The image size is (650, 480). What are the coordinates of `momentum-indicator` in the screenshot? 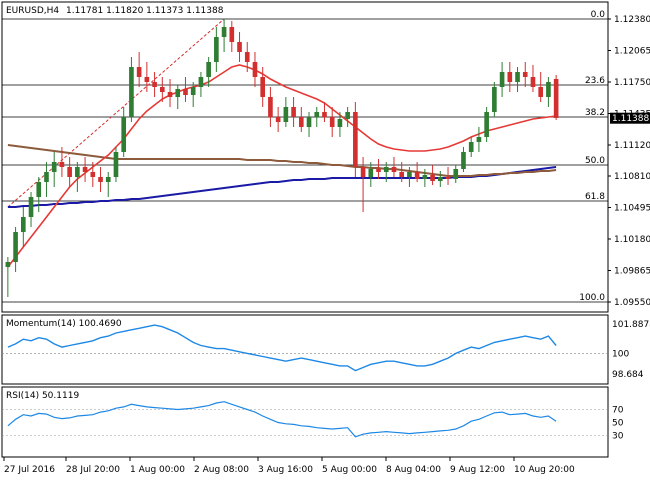 It's located at (305, 348).